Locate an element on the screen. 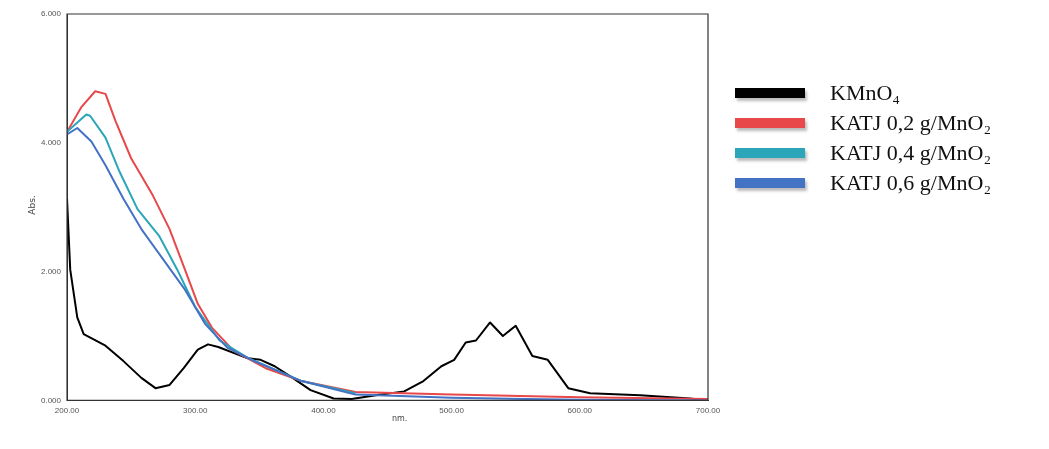 This screenshot has width=1049, height=449. x-tick-label: 600.00 is located at coordinates (580, 411).